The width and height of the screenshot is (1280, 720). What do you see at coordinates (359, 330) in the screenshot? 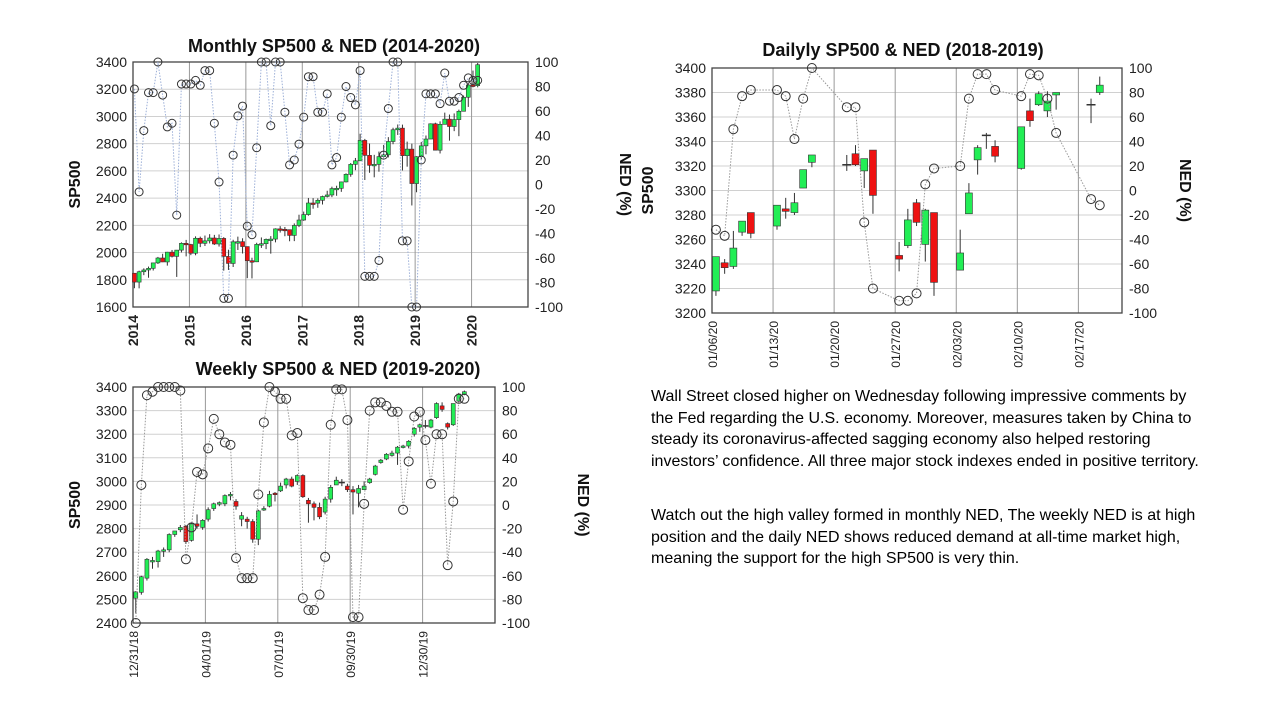
I see `x-tick-label: 2018` at bounding box center [359, 330].